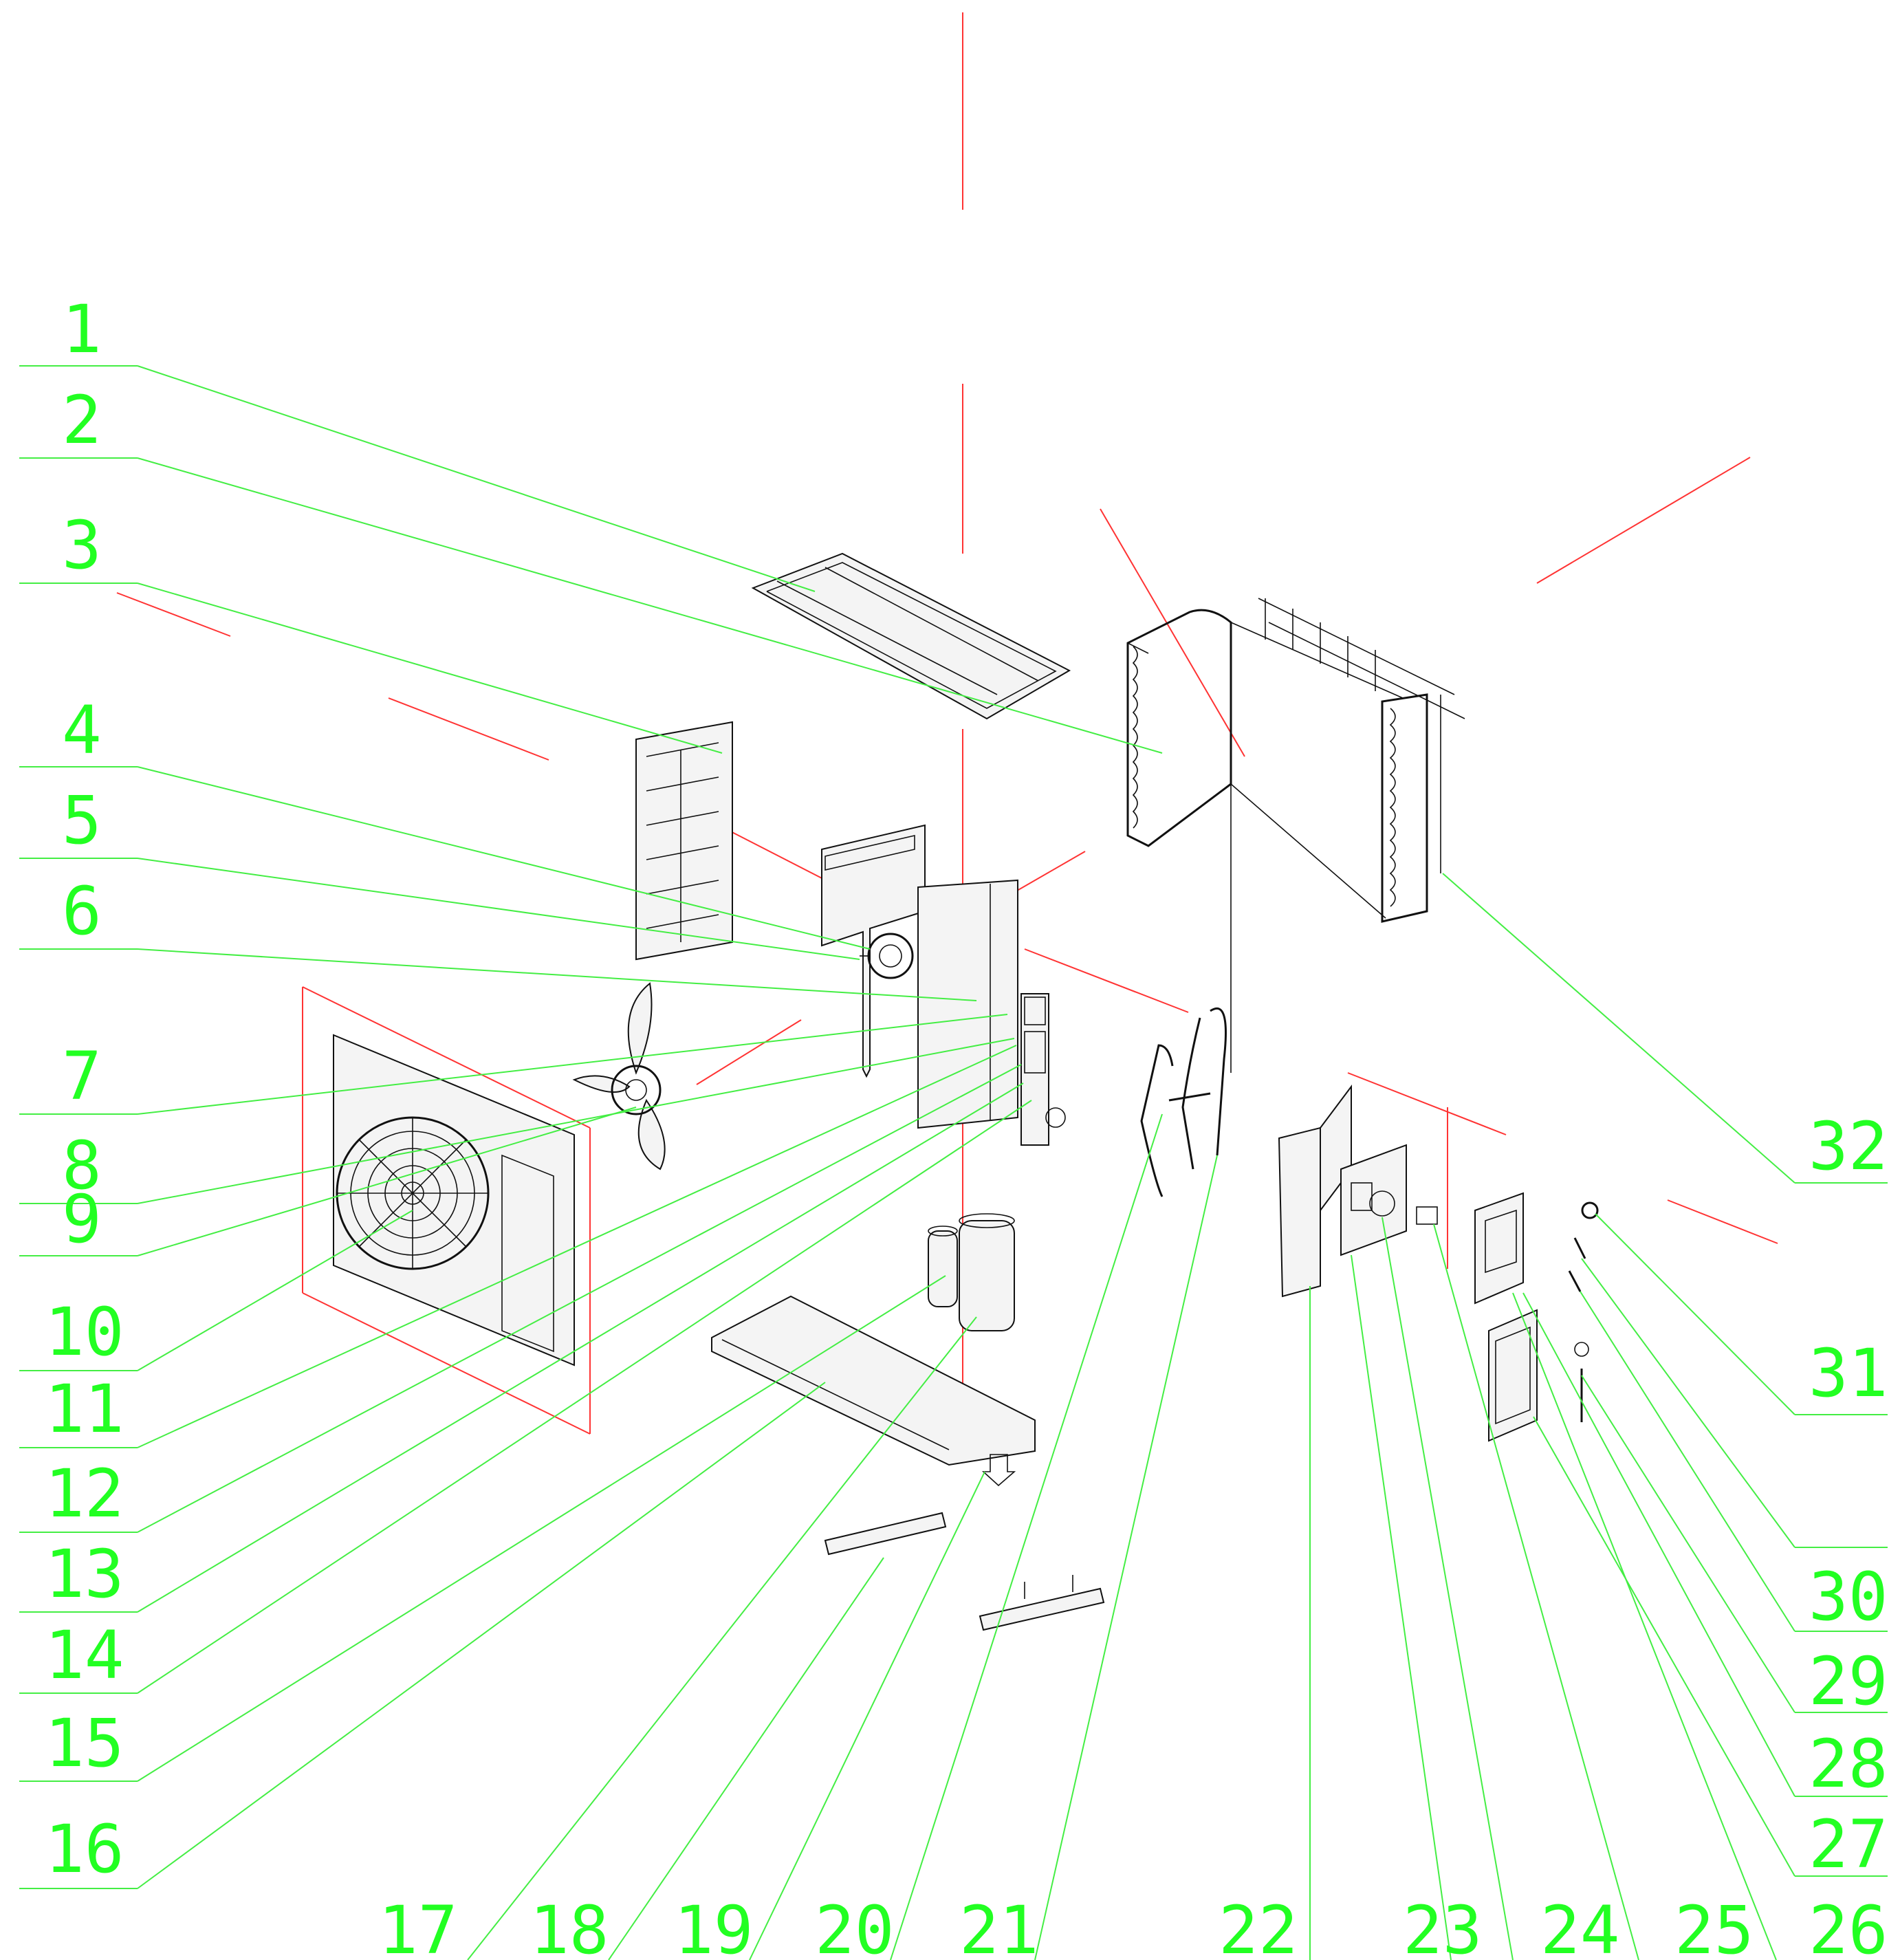 The height and width of the screenshot is (1960, 1889). I want to click on label-26: 26, so click(1848, 1926).